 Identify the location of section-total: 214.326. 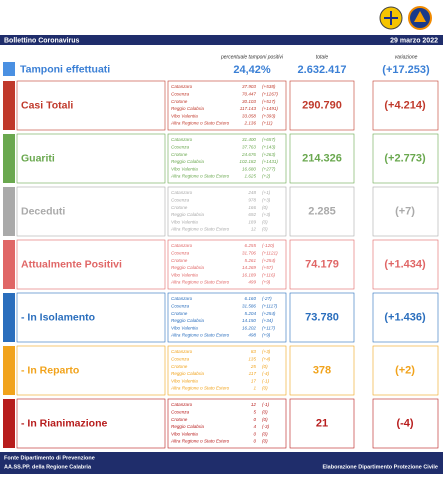
(322, 158).